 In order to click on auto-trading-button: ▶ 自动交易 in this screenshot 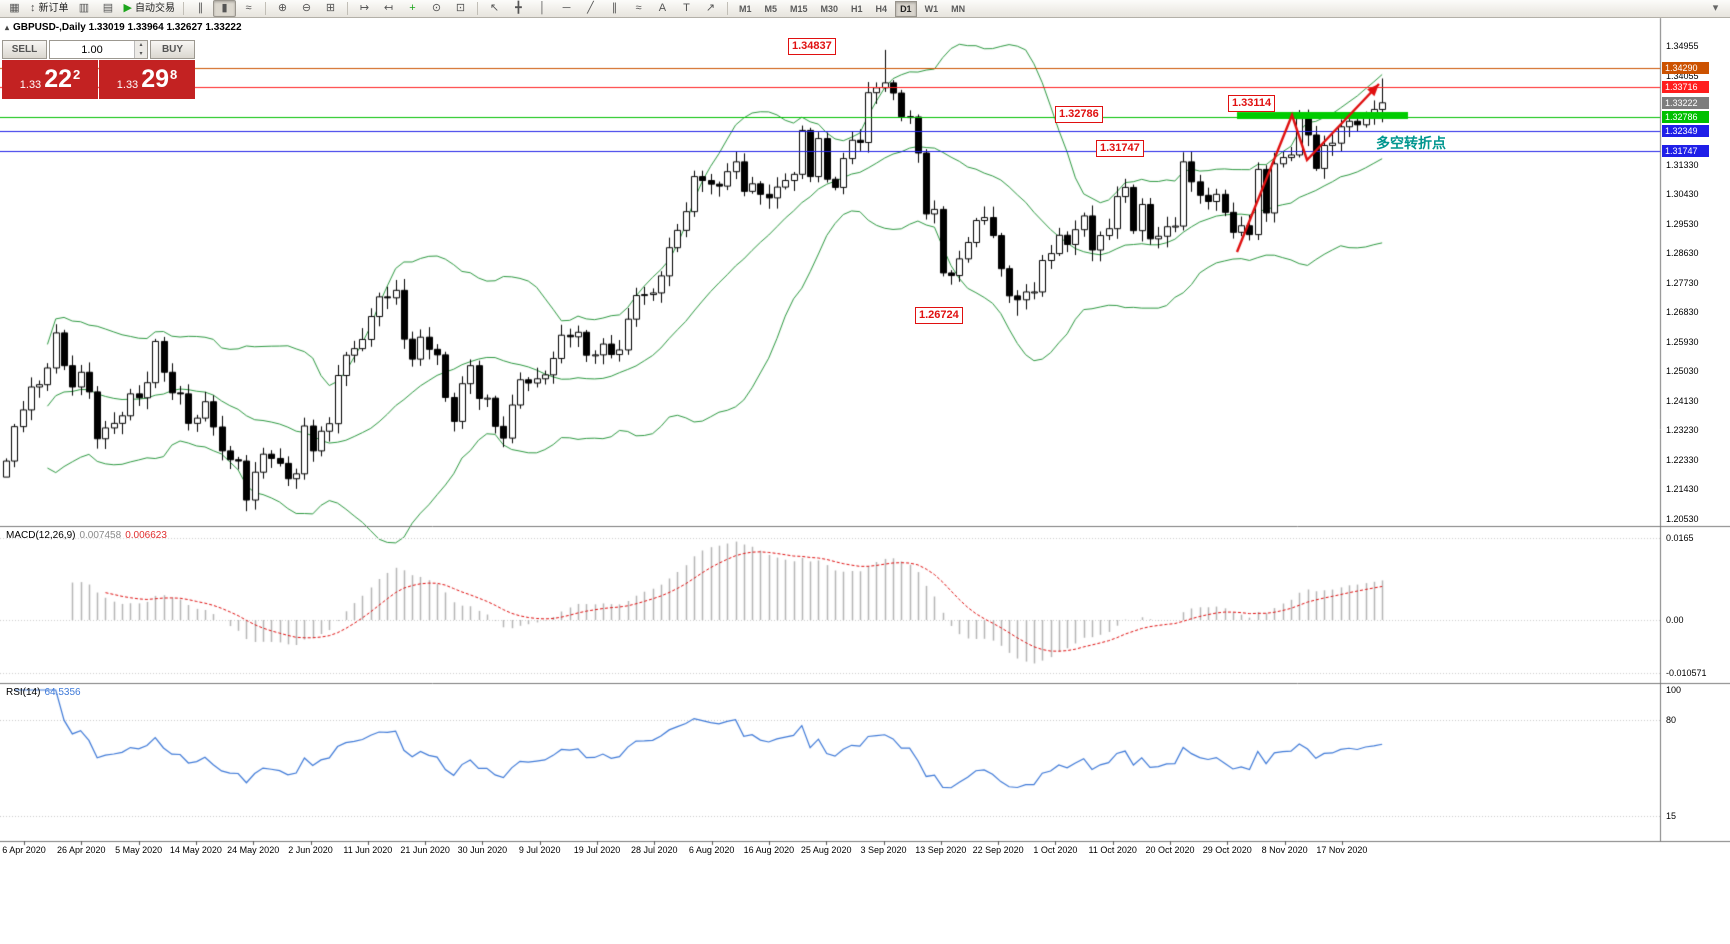, I will do `click(149, 8)`.